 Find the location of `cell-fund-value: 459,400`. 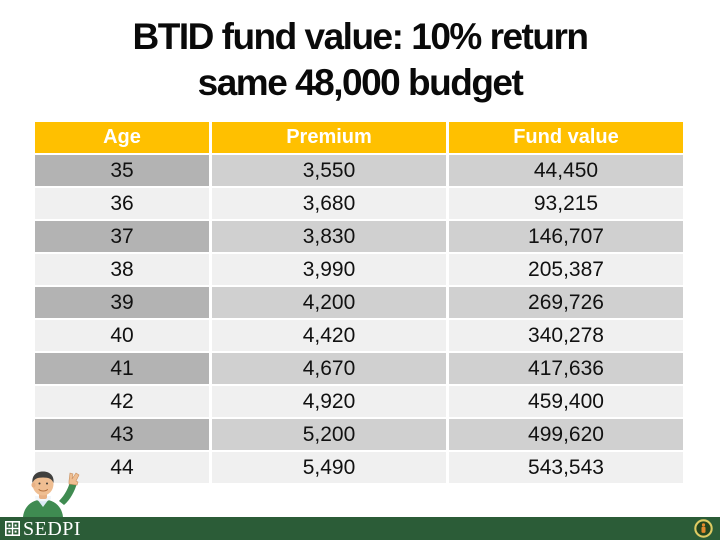

cell-fund-value: 459,400 is located at coordinates (566, 402).